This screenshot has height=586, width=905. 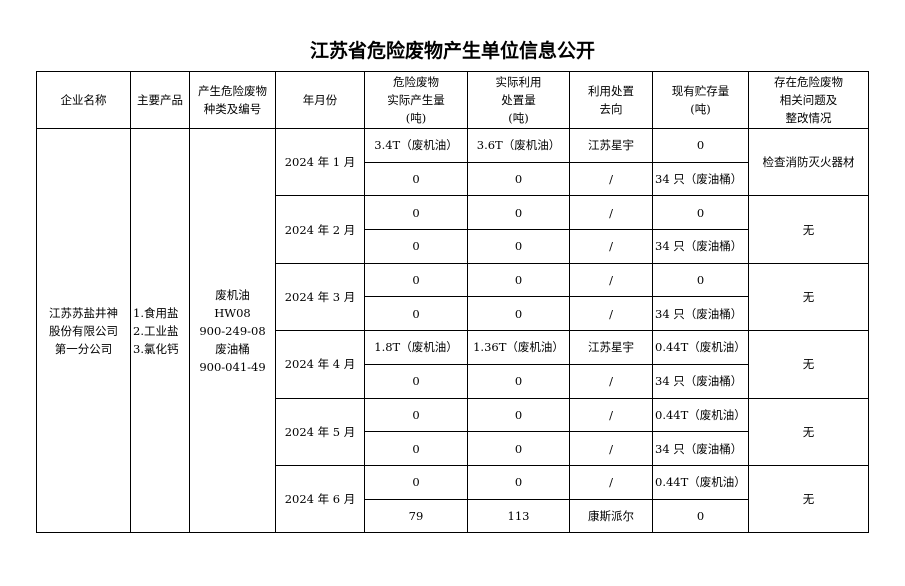 I want to click on header-products: 主要产品, so click(x=160, y=100).